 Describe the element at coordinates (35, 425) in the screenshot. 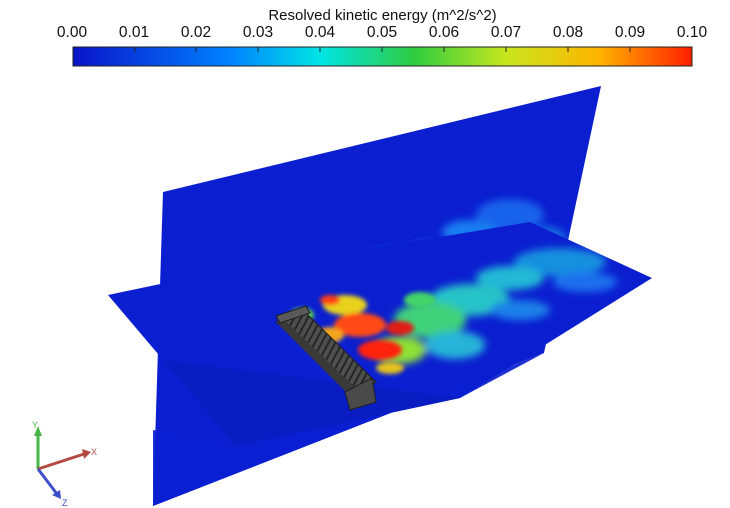

I see `axis-y-label: Y` at that location.